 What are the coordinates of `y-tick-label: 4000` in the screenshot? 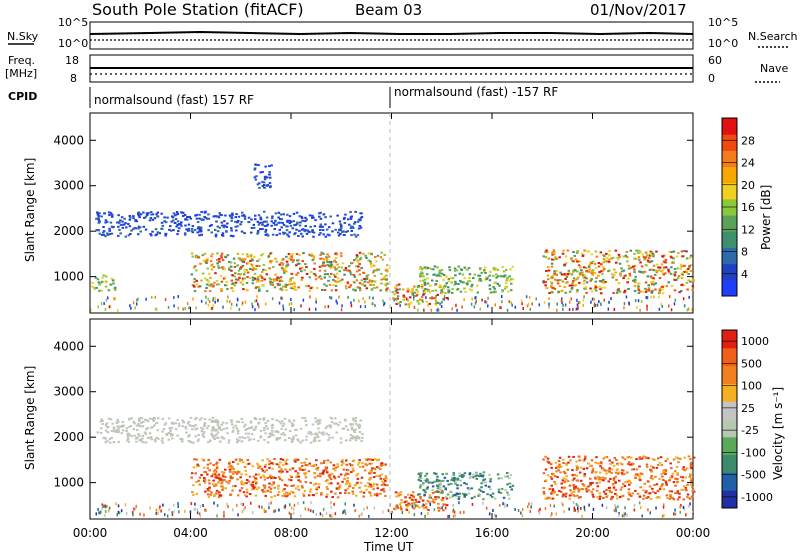 It's located at (68, 140).